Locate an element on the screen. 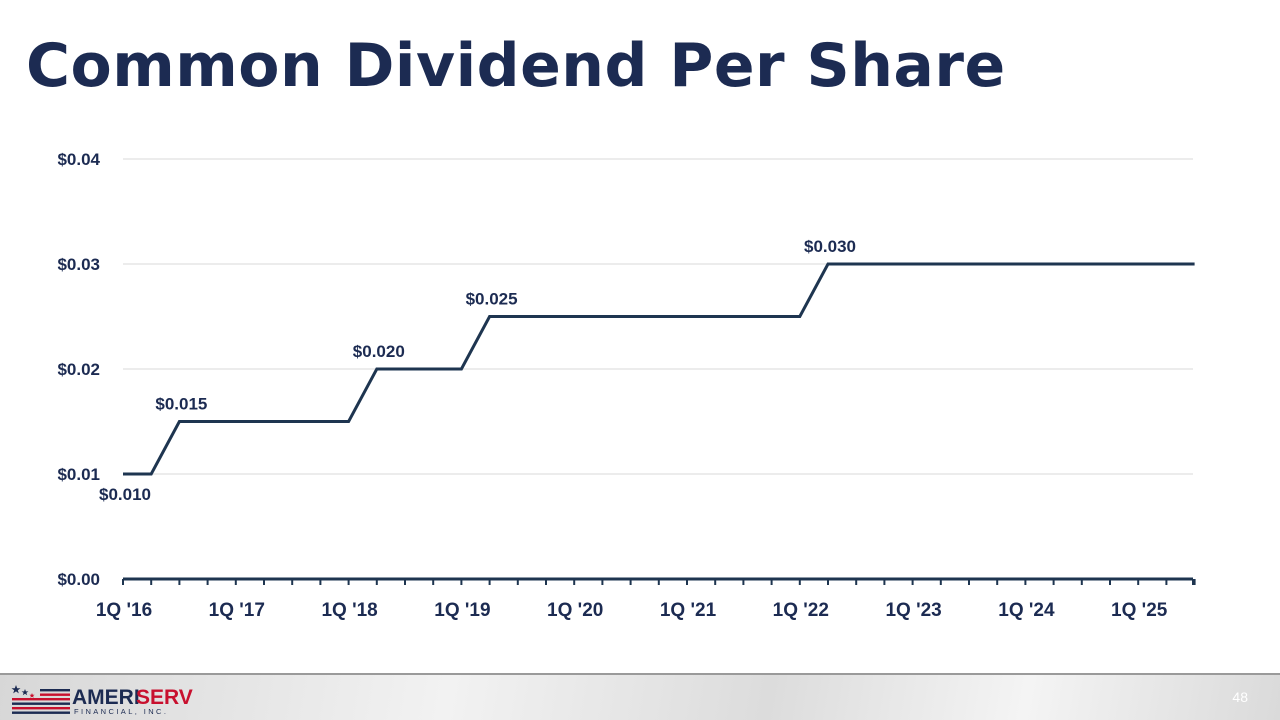  logo-tagline: FINANCIAL, INC. is located at coordinates (121, 711).